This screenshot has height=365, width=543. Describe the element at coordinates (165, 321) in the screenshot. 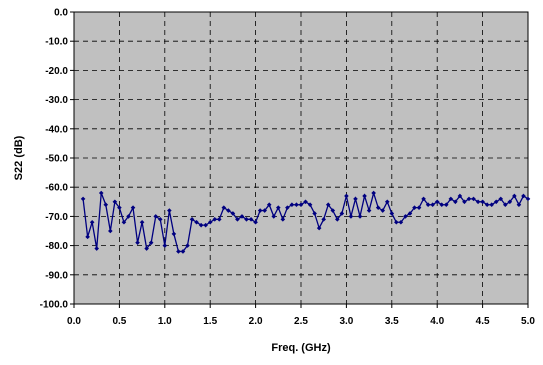

I see `x-tick-label: 1.0` at that location.